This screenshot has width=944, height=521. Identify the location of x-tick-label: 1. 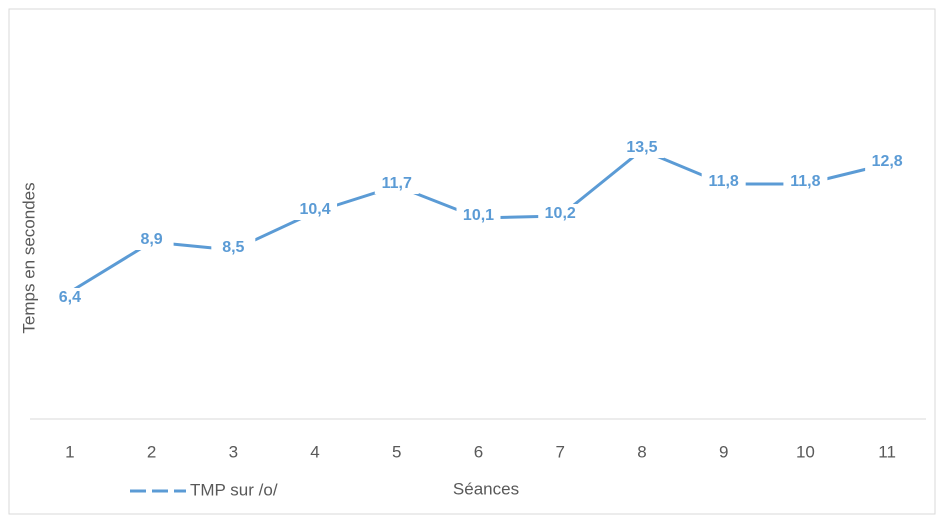
(69, 451).